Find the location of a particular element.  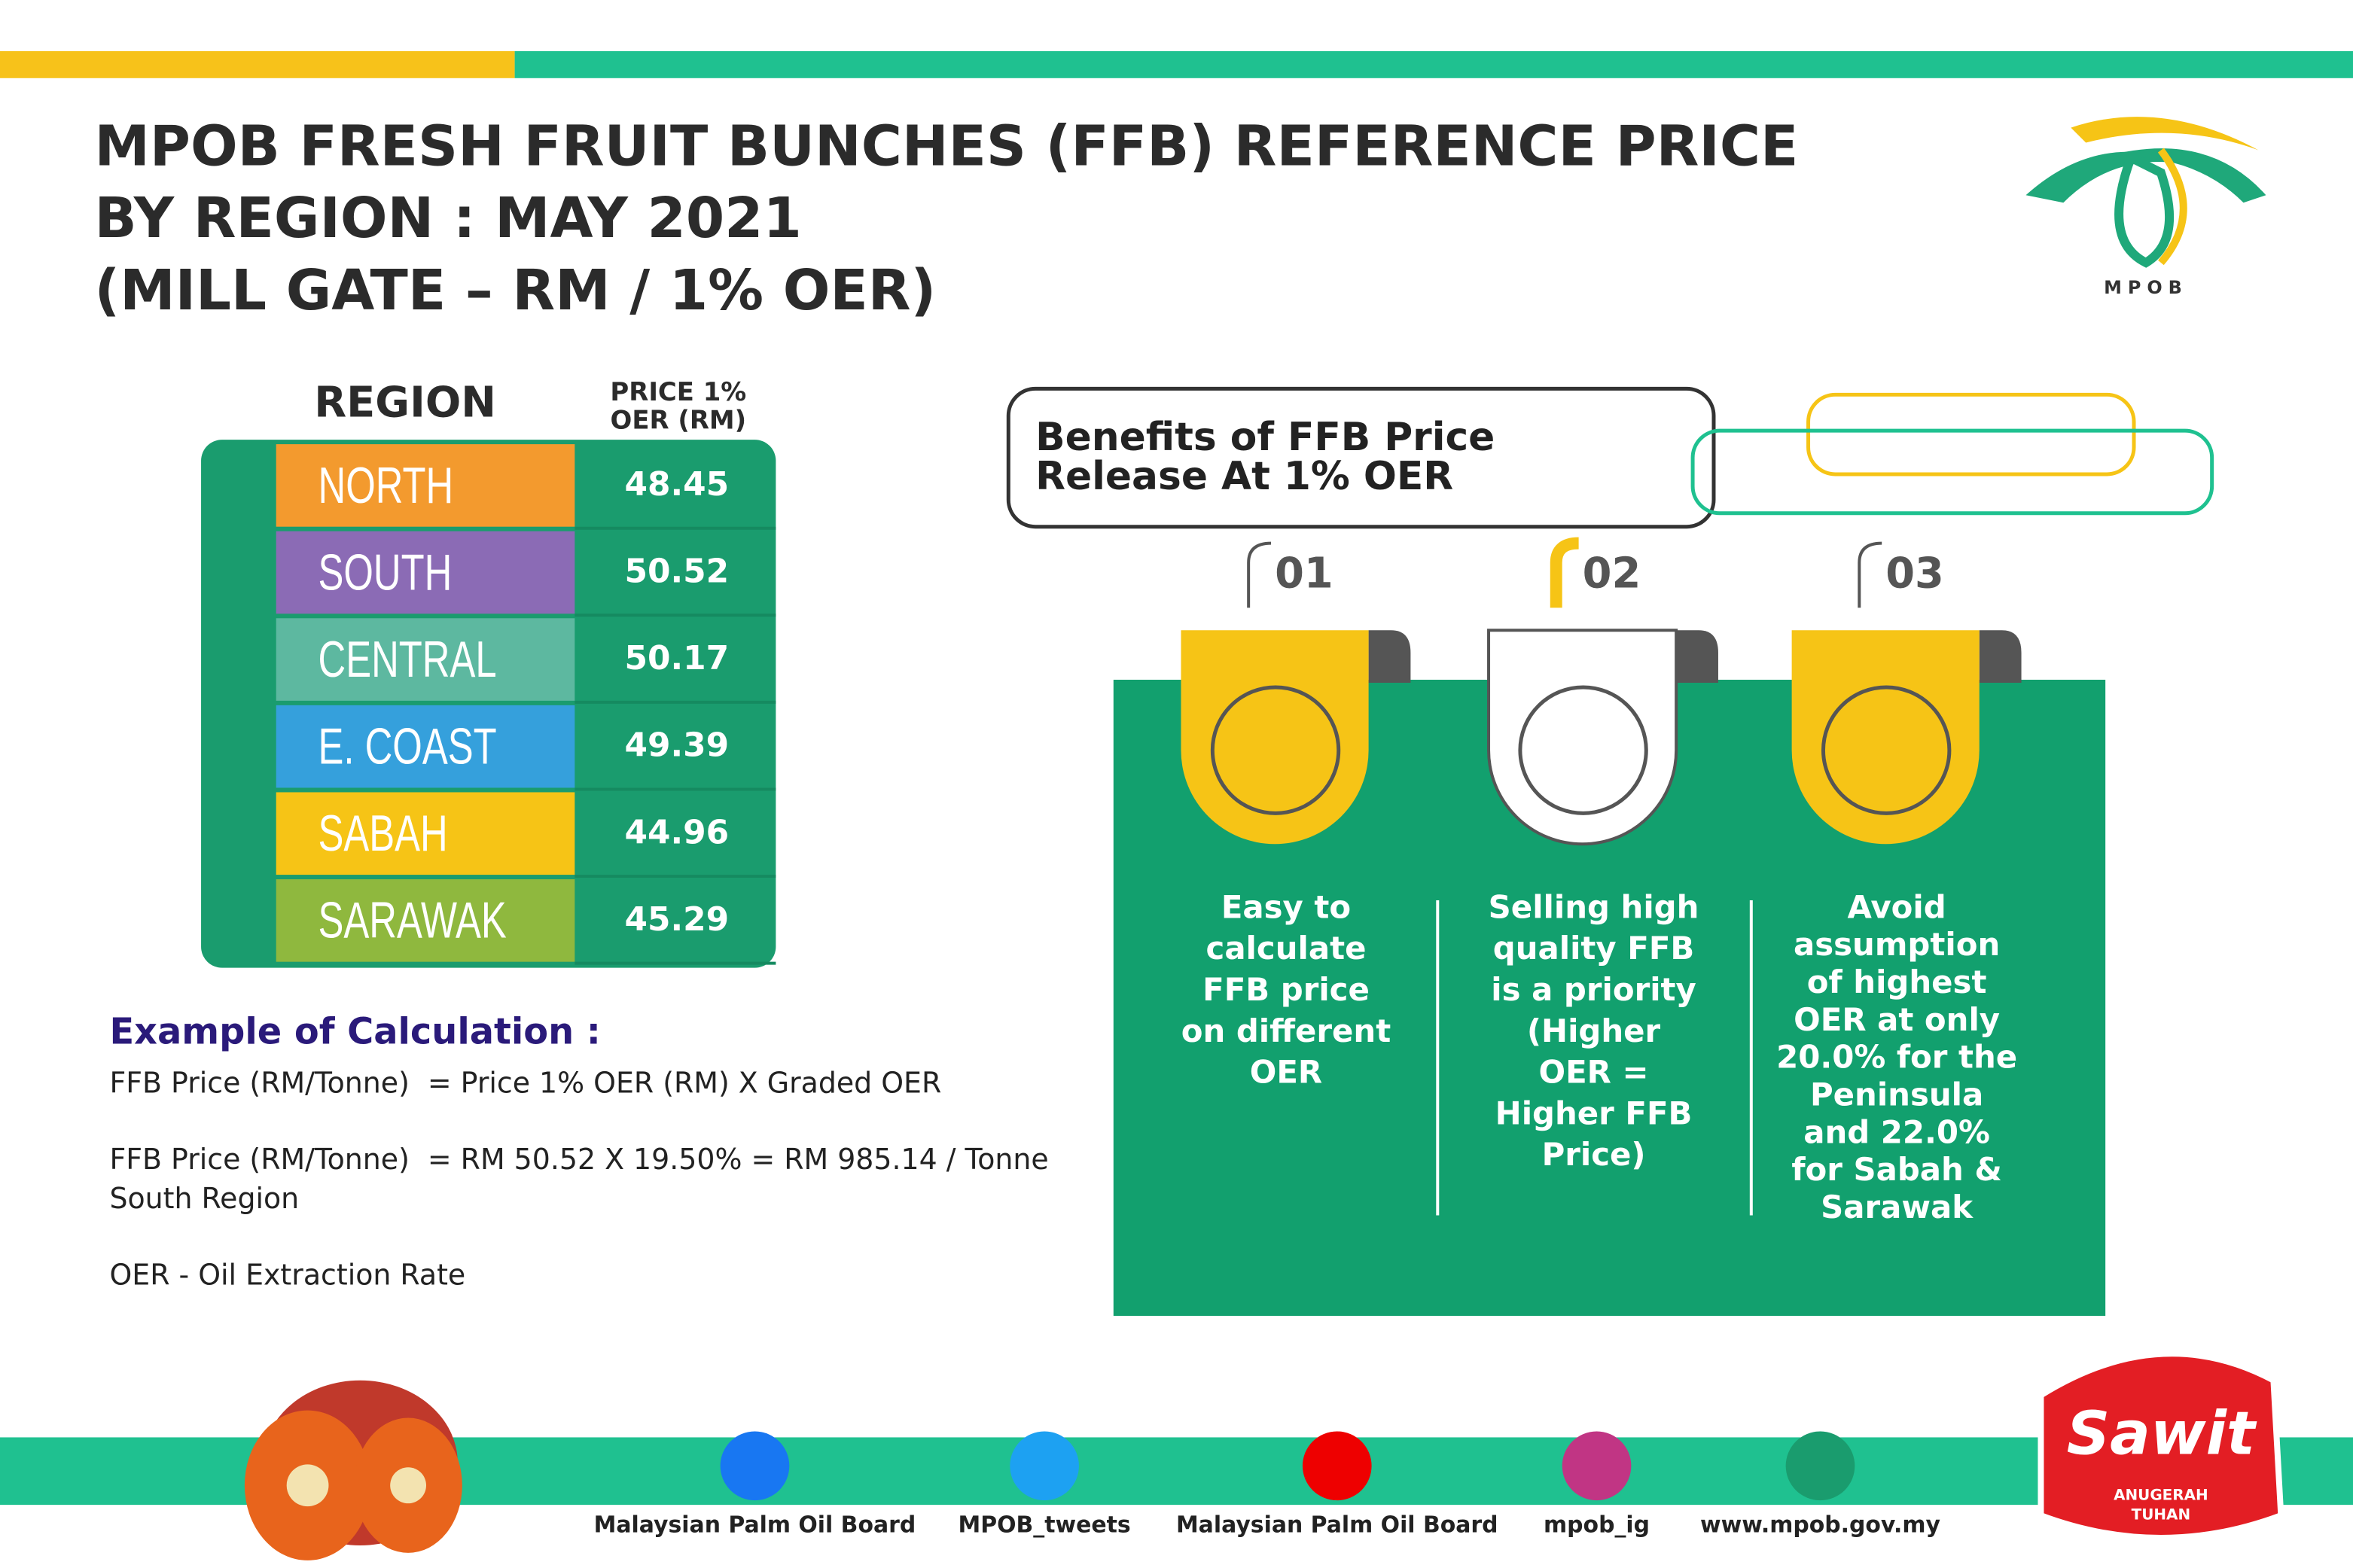

badge-text: ANUGERAH is located at coordinates (2161, 1495).